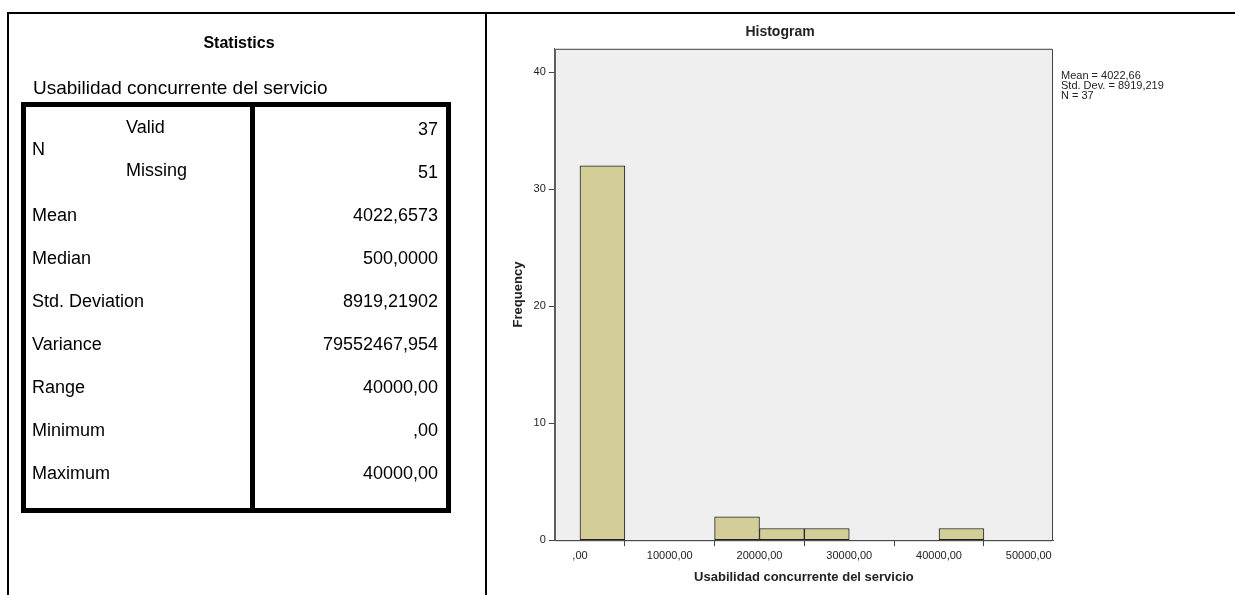 The image size is (1235, 595). I want to click on x-tick-label: 10000,00, so click(669, 554).